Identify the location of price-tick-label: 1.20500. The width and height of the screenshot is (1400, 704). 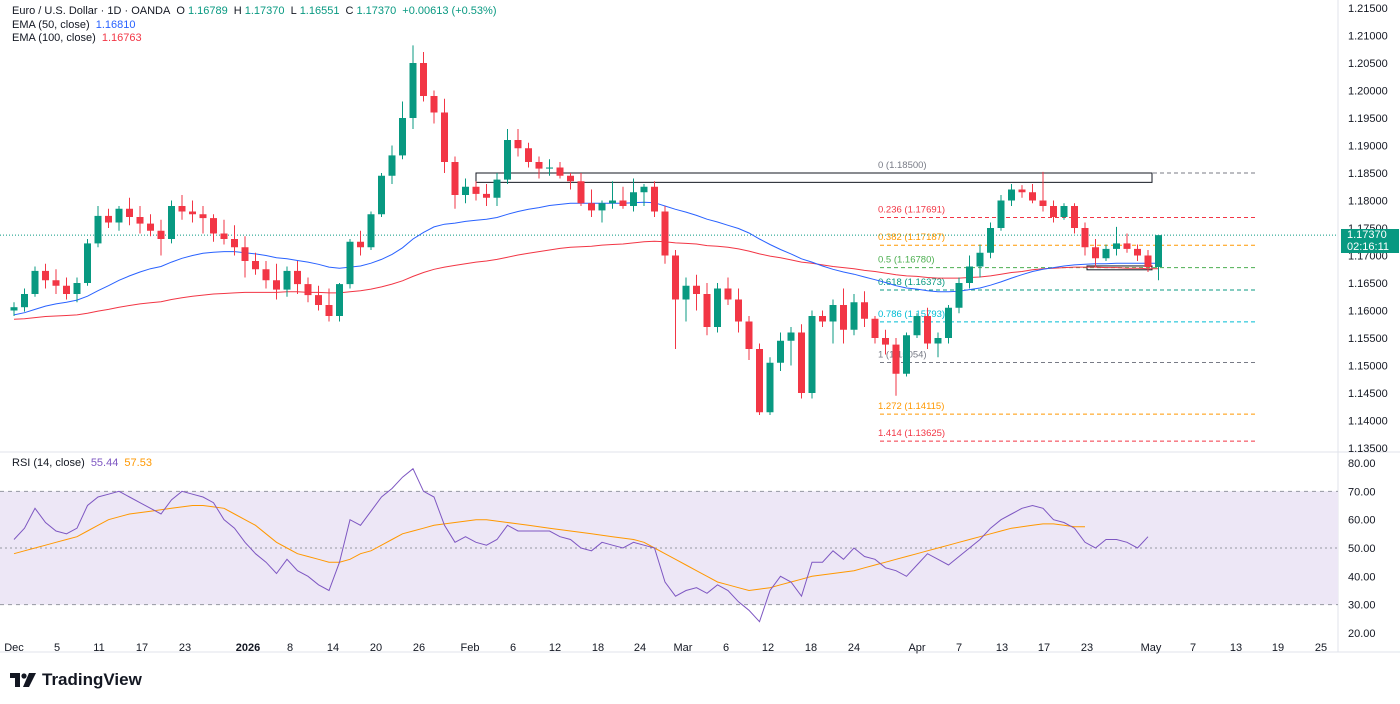
(1368, 64).